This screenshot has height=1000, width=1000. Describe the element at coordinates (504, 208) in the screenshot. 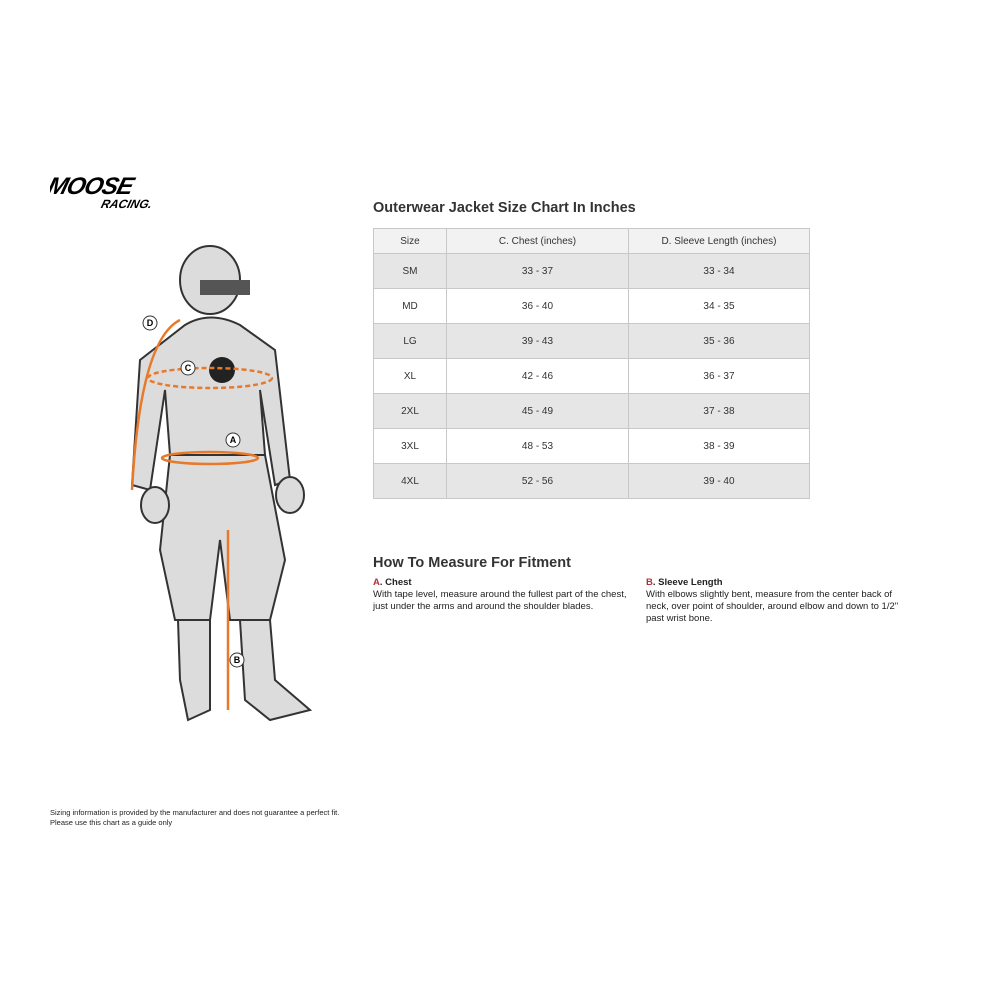

I see `size-chart-title: Outerwear Jacket Size Chart In Inches` at that location.